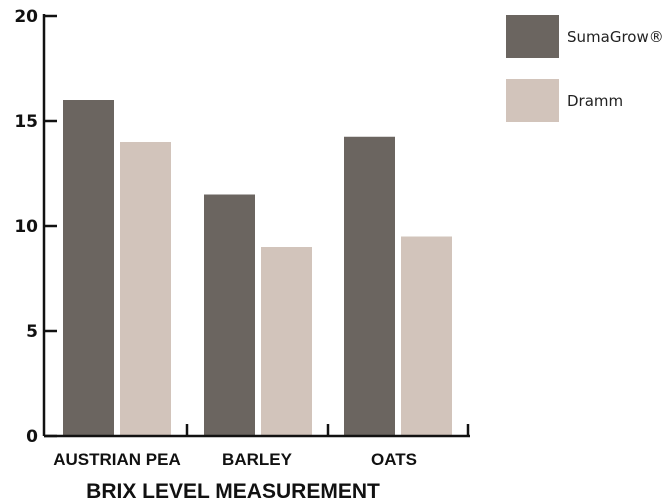 The height and width of the screenshot is (504, 672). I want to click on x-category-label: AUSTRIAN PEA, so click(117, 459).